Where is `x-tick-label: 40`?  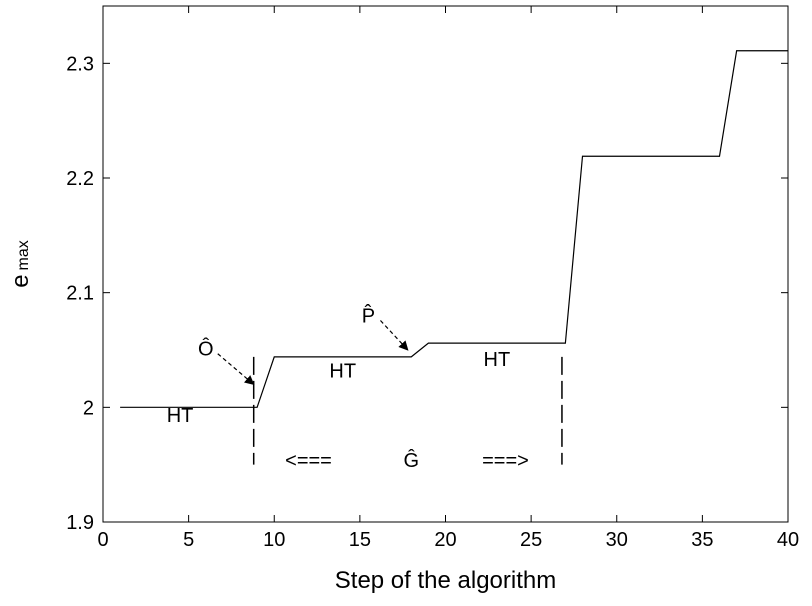
x-tick-label: 40 is located at coordinates (788, 540).